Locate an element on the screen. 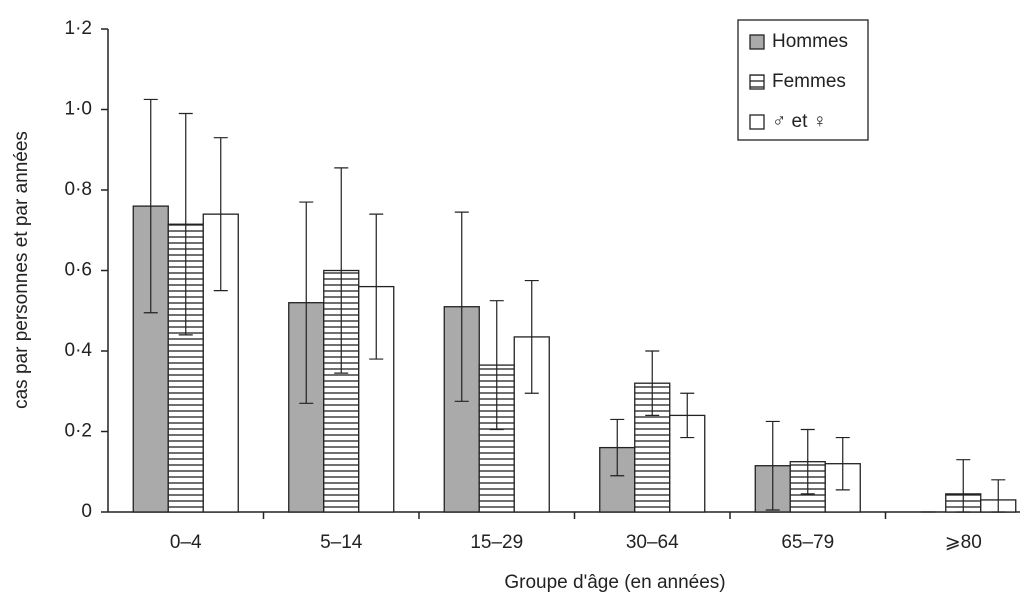 The height and width of the screenshot is (603, 1030). x-tick-label: ⩾80 is located at coordinates (963, 542).